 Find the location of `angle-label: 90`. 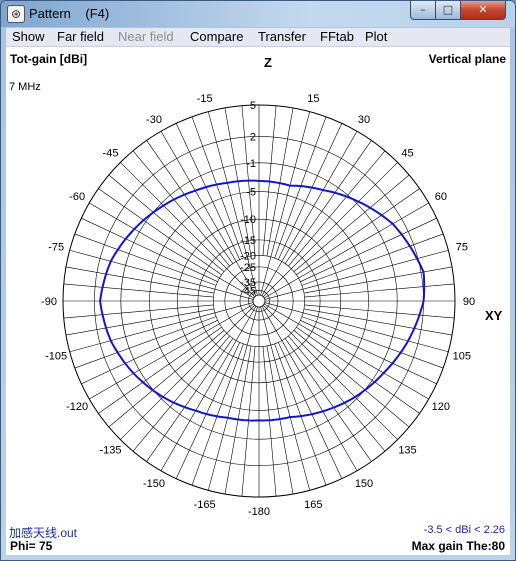

angle-label: 90 is located at coordinates (469, 302).